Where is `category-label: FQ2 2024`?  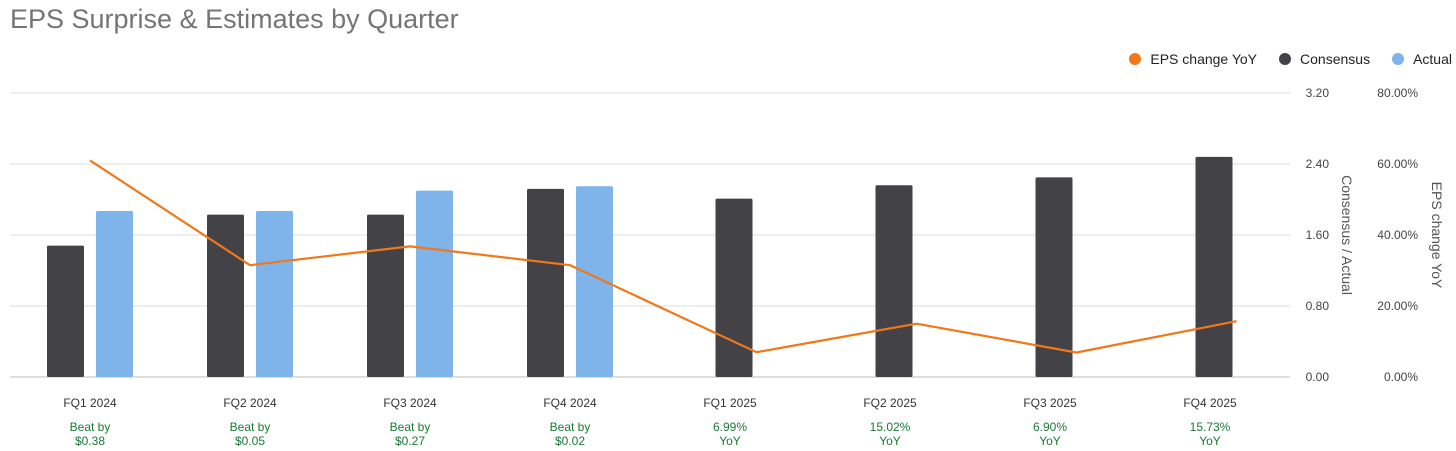 category-label: FQ2 2024 is located at coordinates (250, 403).